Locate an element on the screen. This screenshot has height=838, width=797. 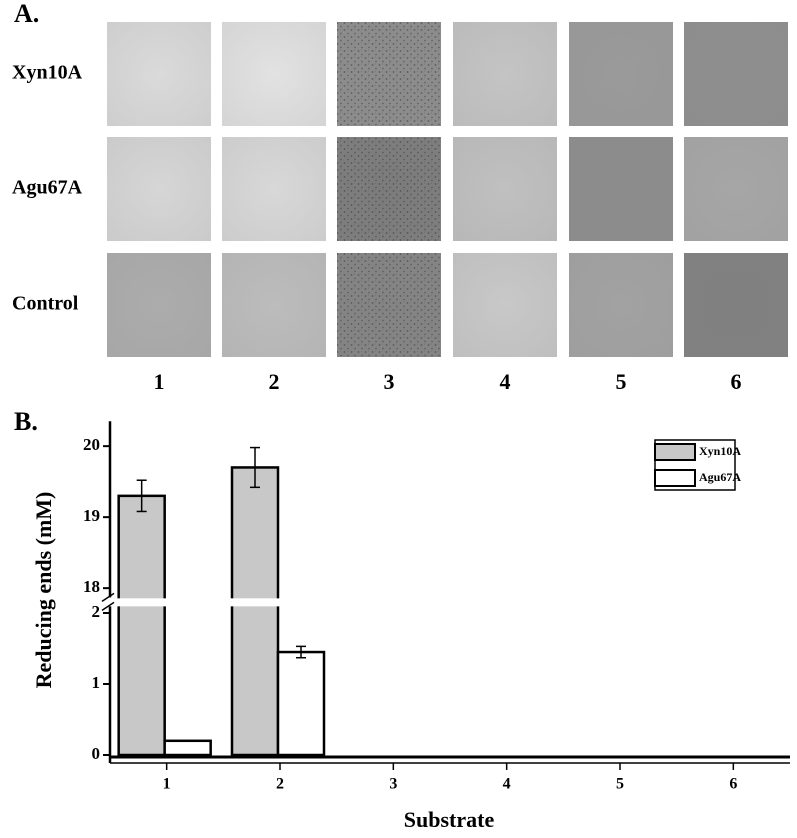
x-tick-label: 5 is located at coordinates (620, 784).